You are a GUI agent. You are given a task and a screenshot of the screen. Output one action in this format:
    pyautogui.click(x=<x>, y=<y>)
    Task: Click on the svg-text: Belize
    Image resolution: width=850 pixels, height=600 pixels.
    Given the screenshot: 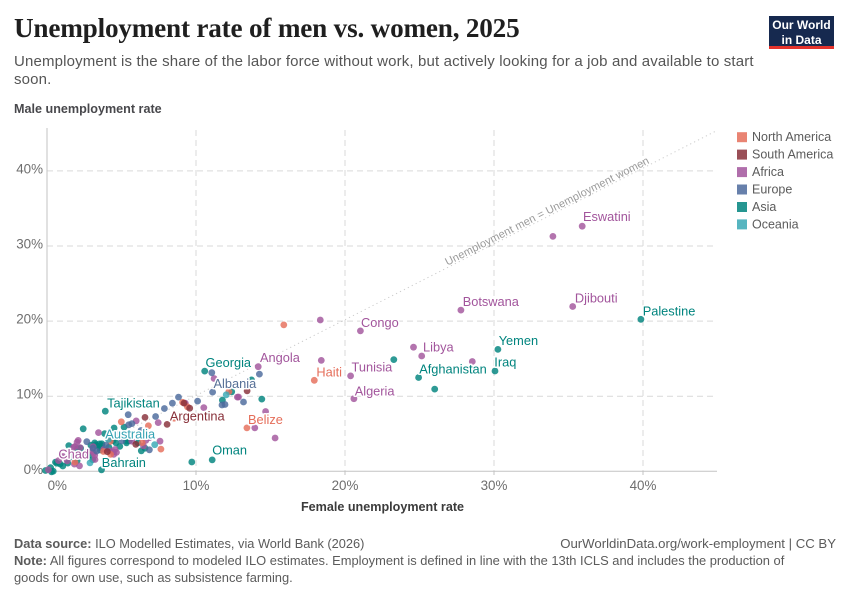 What is the action you would take?
    pyautogui.click(x=265, y=419)
    